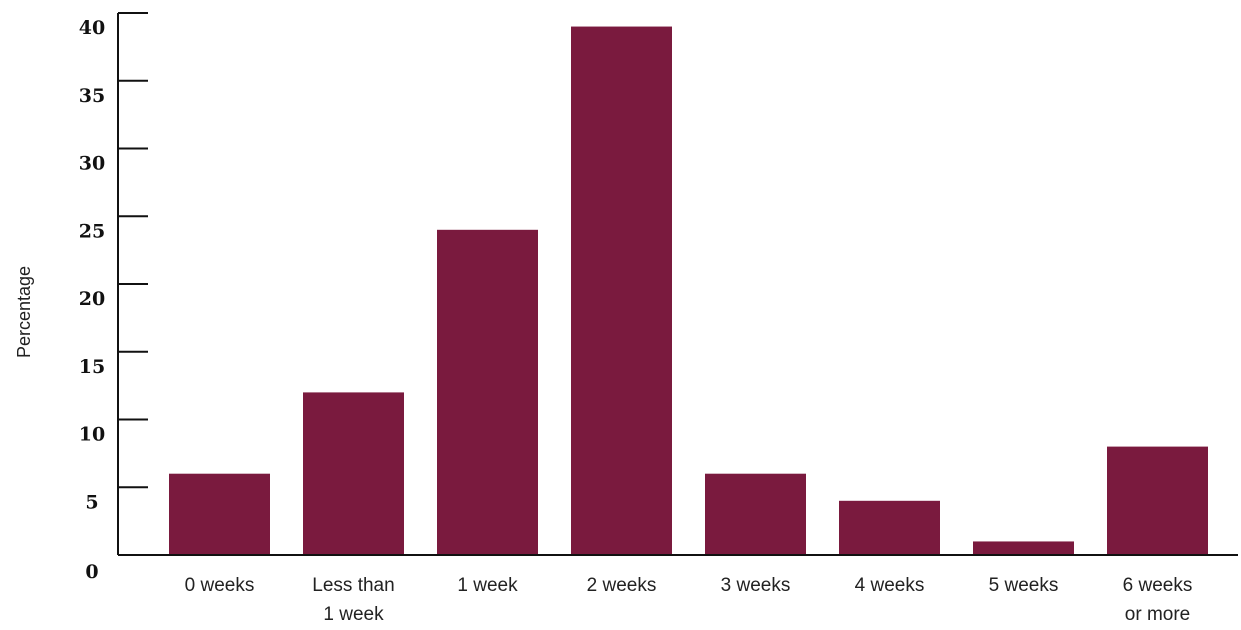  What do you see at coordinates (92, 28) in the screenshot?
I see `y-tick-label: 40` at bounding box center [92, 28].